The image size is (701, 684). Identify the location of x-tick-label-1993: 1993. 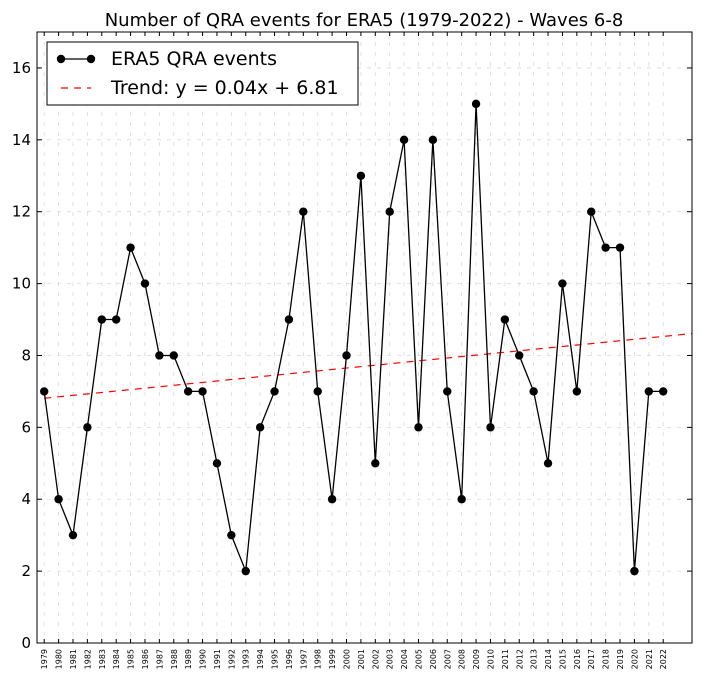
(246, 659).